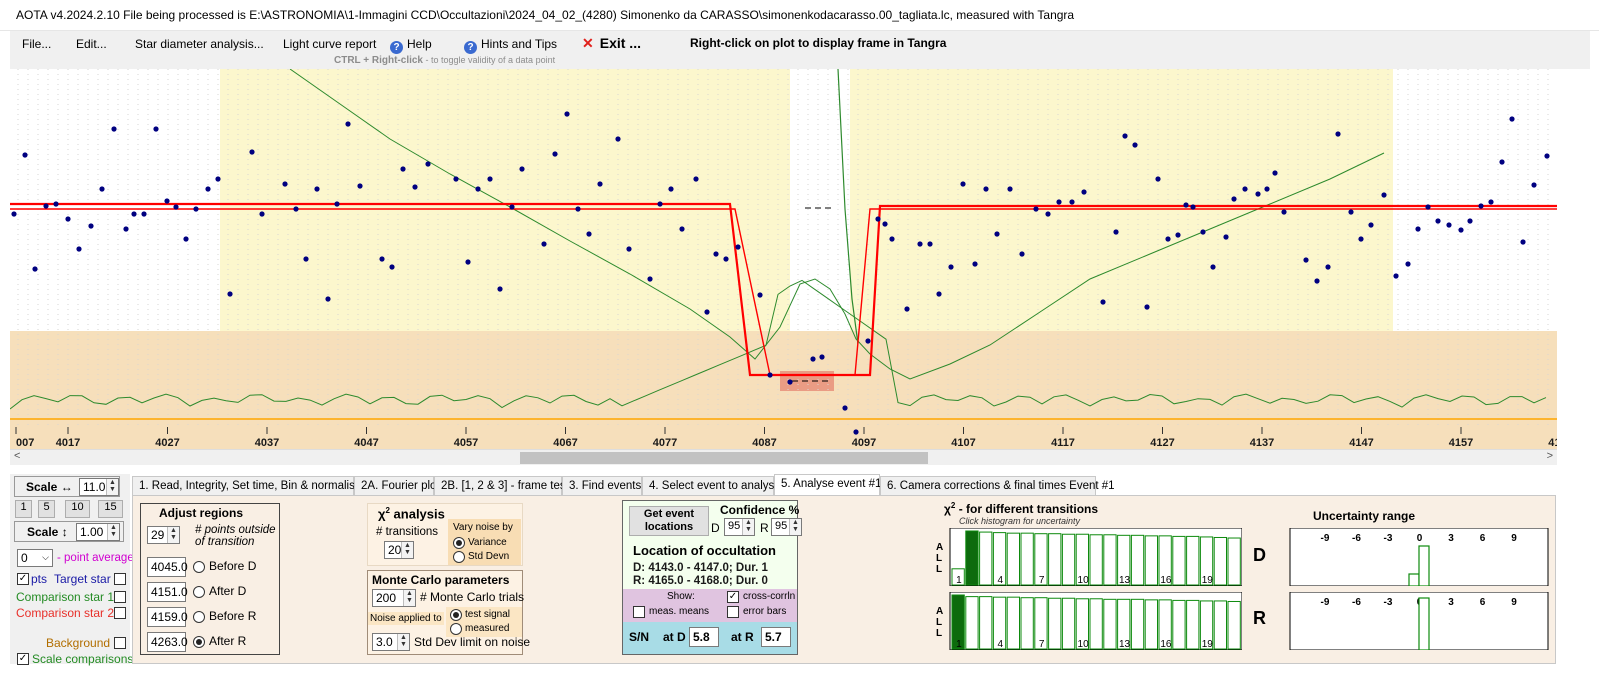 The width and height of the screenshot is (1599, 685). What do you see at coordinates (378, 60) in the screenshot?
I see `ctrl-key: CTRL + Right-click` at bounding box center [378, 60].